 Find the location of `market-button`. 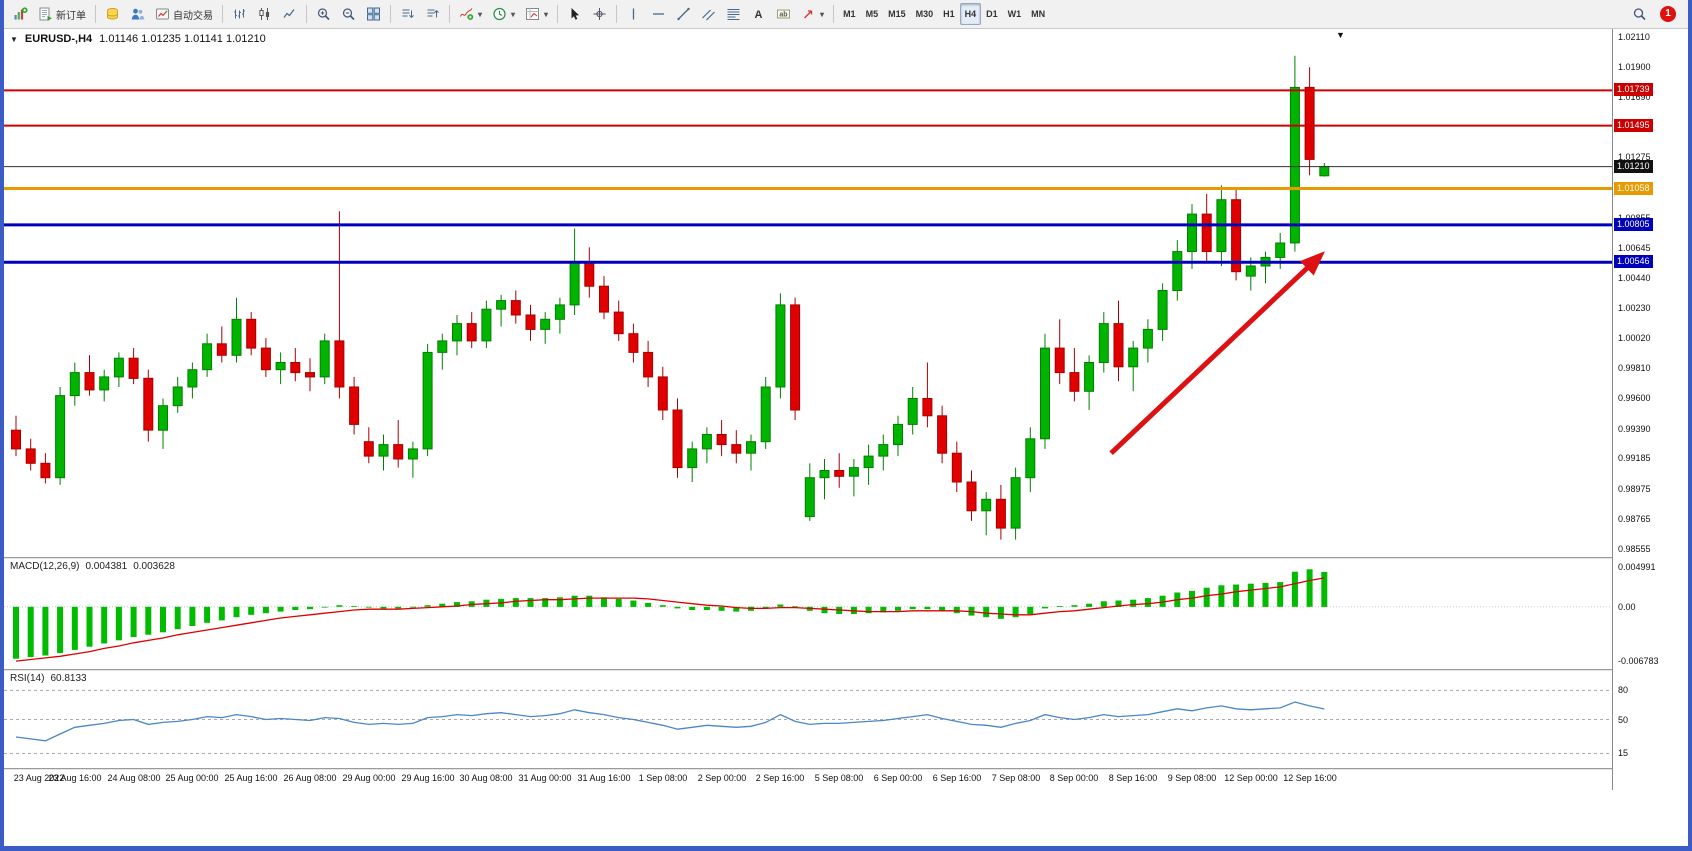

market-button is located at coordinates (112, 14).